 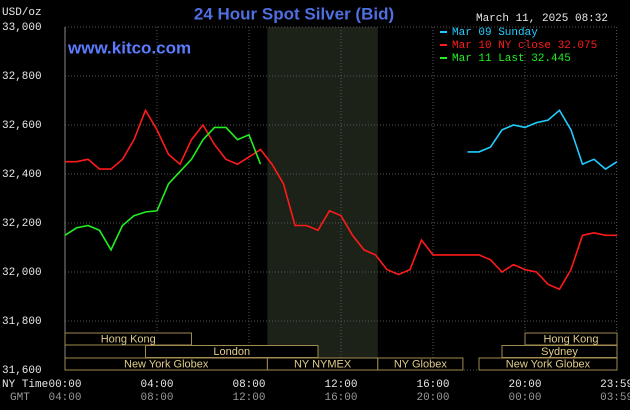 I want to click on x-tick-label: 04:00, so click(x=156, y=385).